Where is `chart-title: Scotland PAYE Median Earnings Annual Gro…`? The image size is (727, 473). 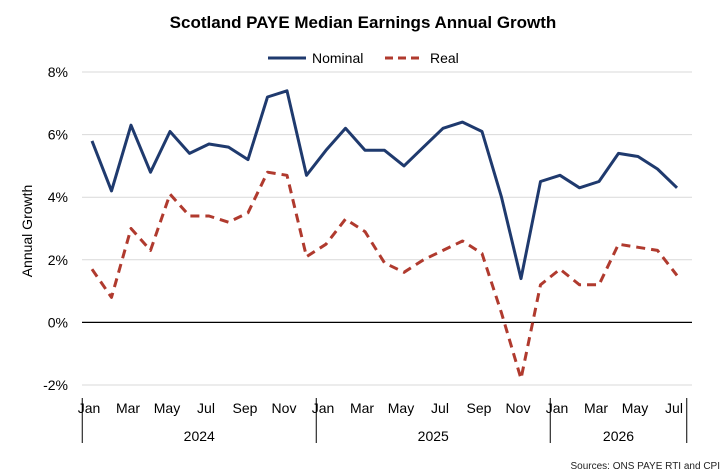 chart-title: Scotland PAYE Median Earnings Annual Gro… is located at coordinates (363, 22).